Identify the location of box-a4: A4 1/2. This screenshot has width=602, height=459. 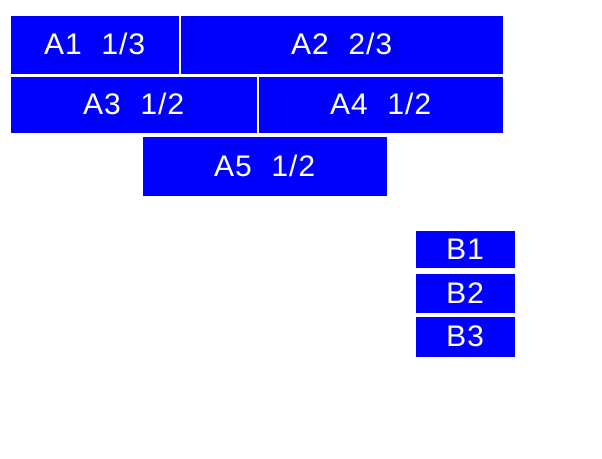
(381, 105).